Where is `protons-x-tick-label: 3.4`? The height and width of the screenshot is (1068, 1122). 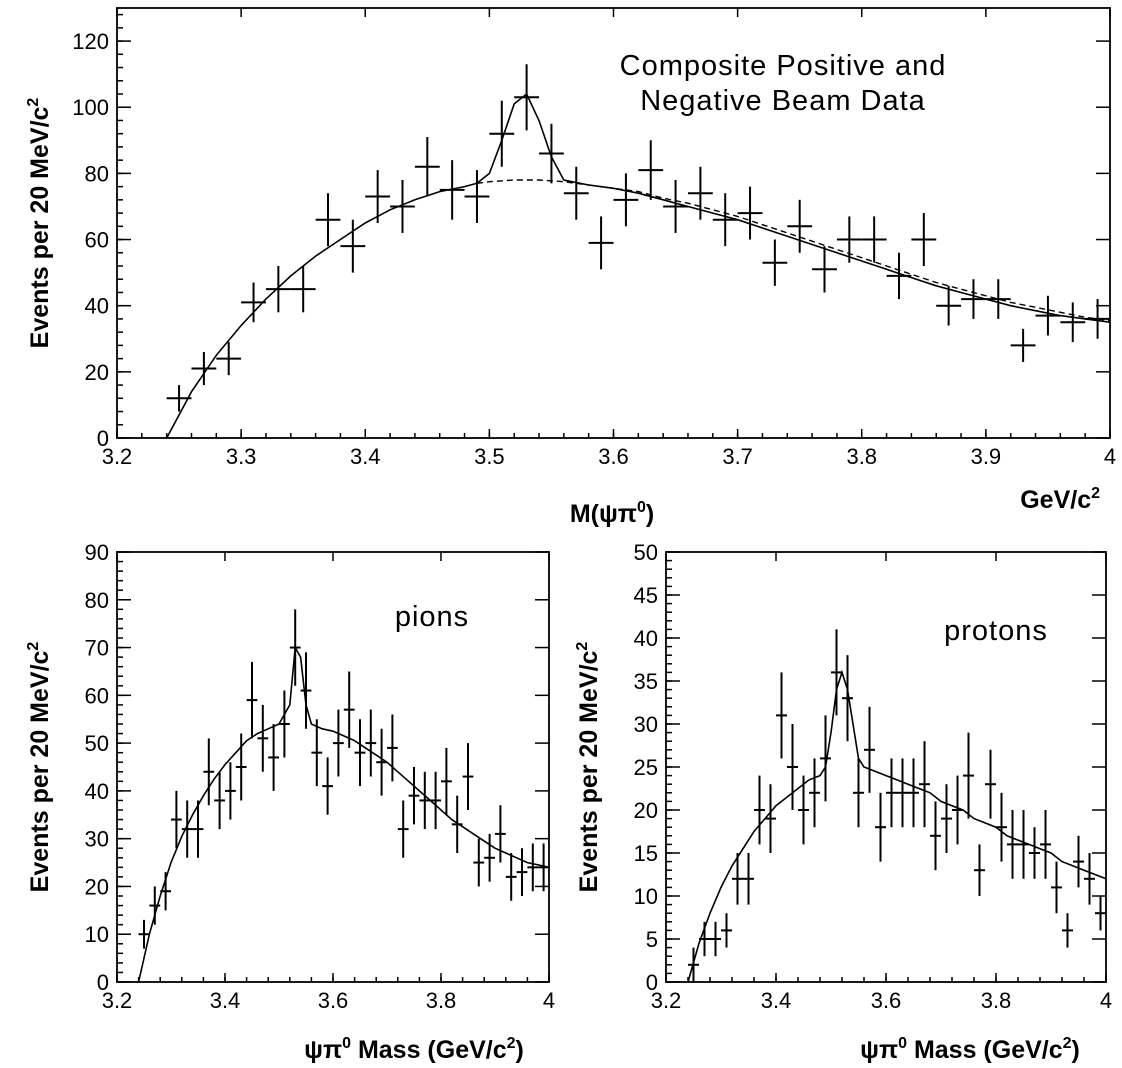
protons-x-tick-label: 3.4 is located at coordinates (776, 1000).